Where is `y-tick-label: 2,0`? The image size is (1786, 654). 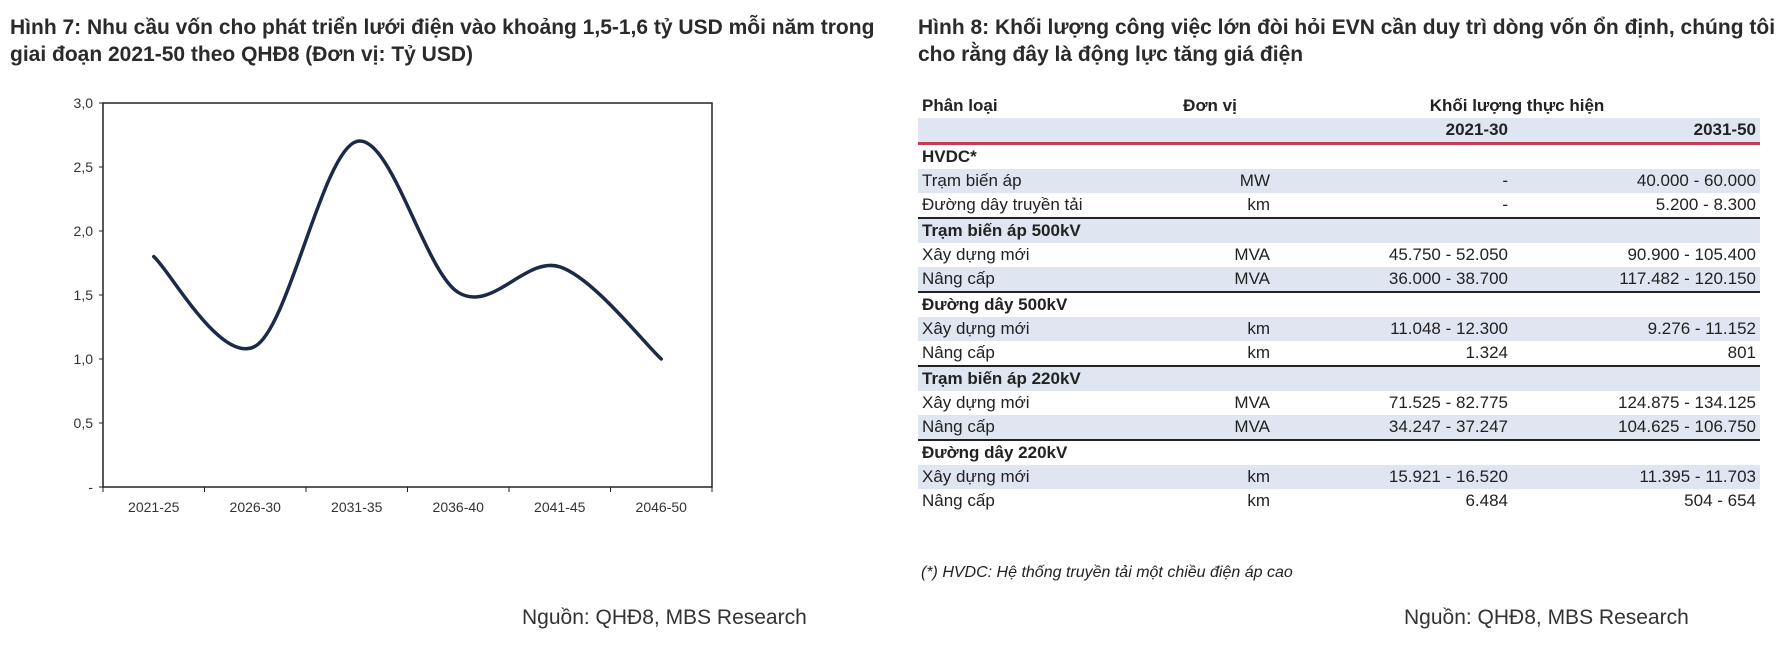
y-tick-label: 2,0 is located at coordinates (84, 231).